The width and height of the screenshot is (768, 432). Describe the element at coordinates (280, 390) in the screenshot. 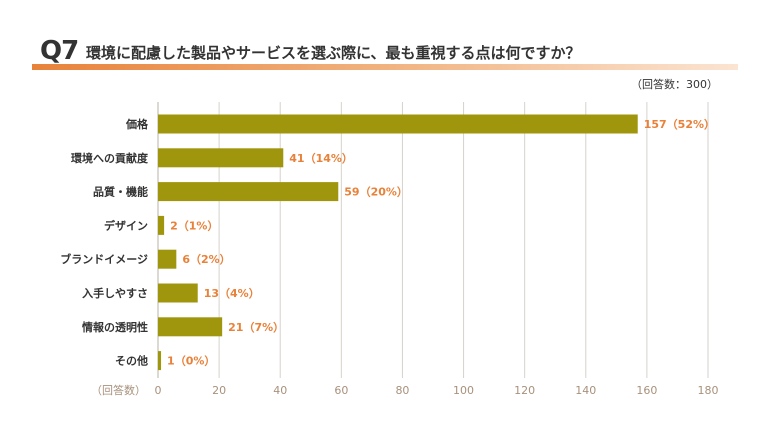

I see `x-tick-label: 40` at that location.